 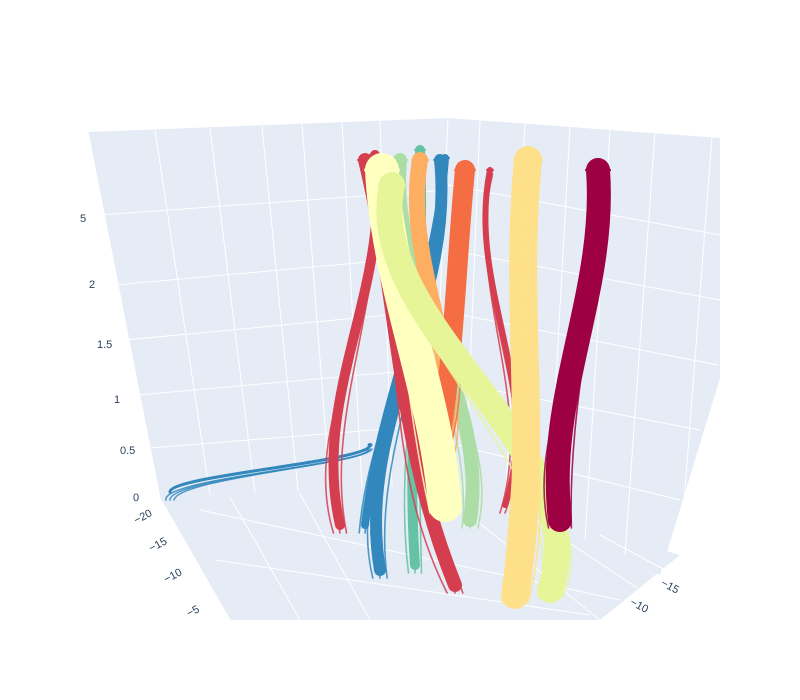 I want to click on z-axis-ticks: 0 0.5 1 1.5 2 5, so click(x=109, y=358).